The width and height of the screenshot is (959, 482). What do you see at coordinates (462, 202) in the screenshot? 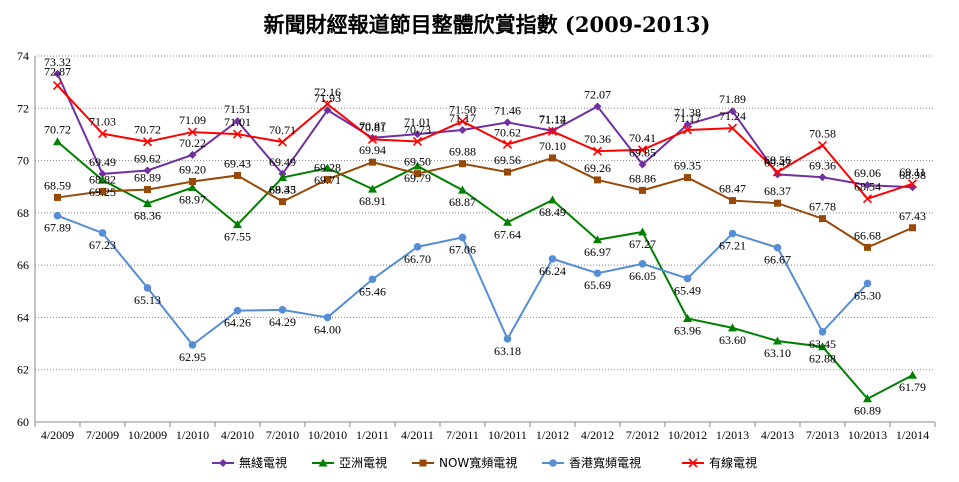
I see `data-label: 68.87` at bounding box center [462, 202].